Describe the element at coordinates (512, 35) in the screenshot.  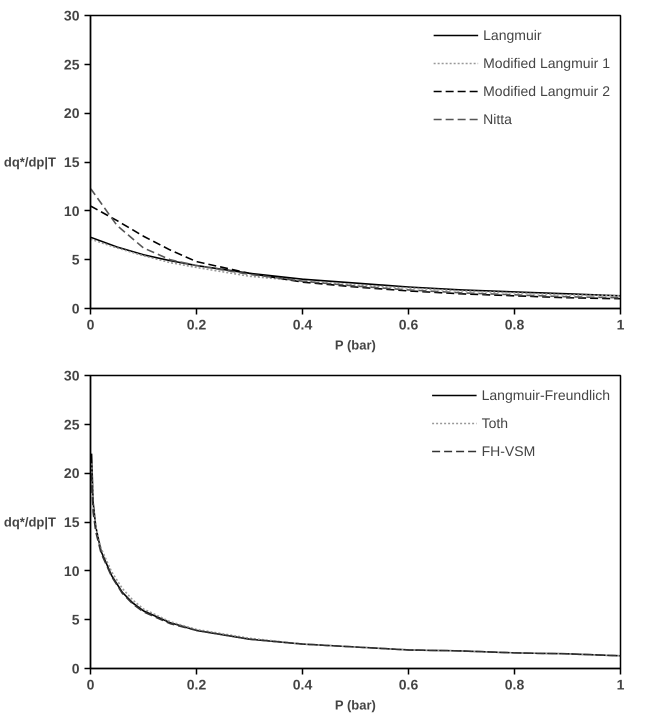
I see `legend-label: Langmuir` at that location.